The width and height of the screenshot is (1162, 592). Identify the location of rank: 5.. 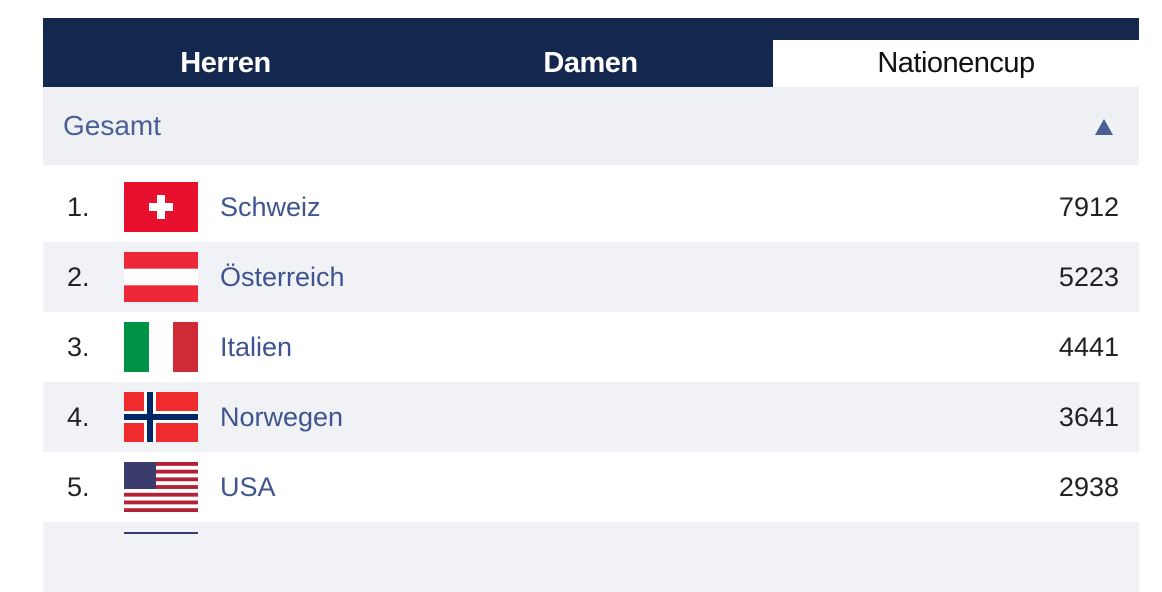
(78, 487).